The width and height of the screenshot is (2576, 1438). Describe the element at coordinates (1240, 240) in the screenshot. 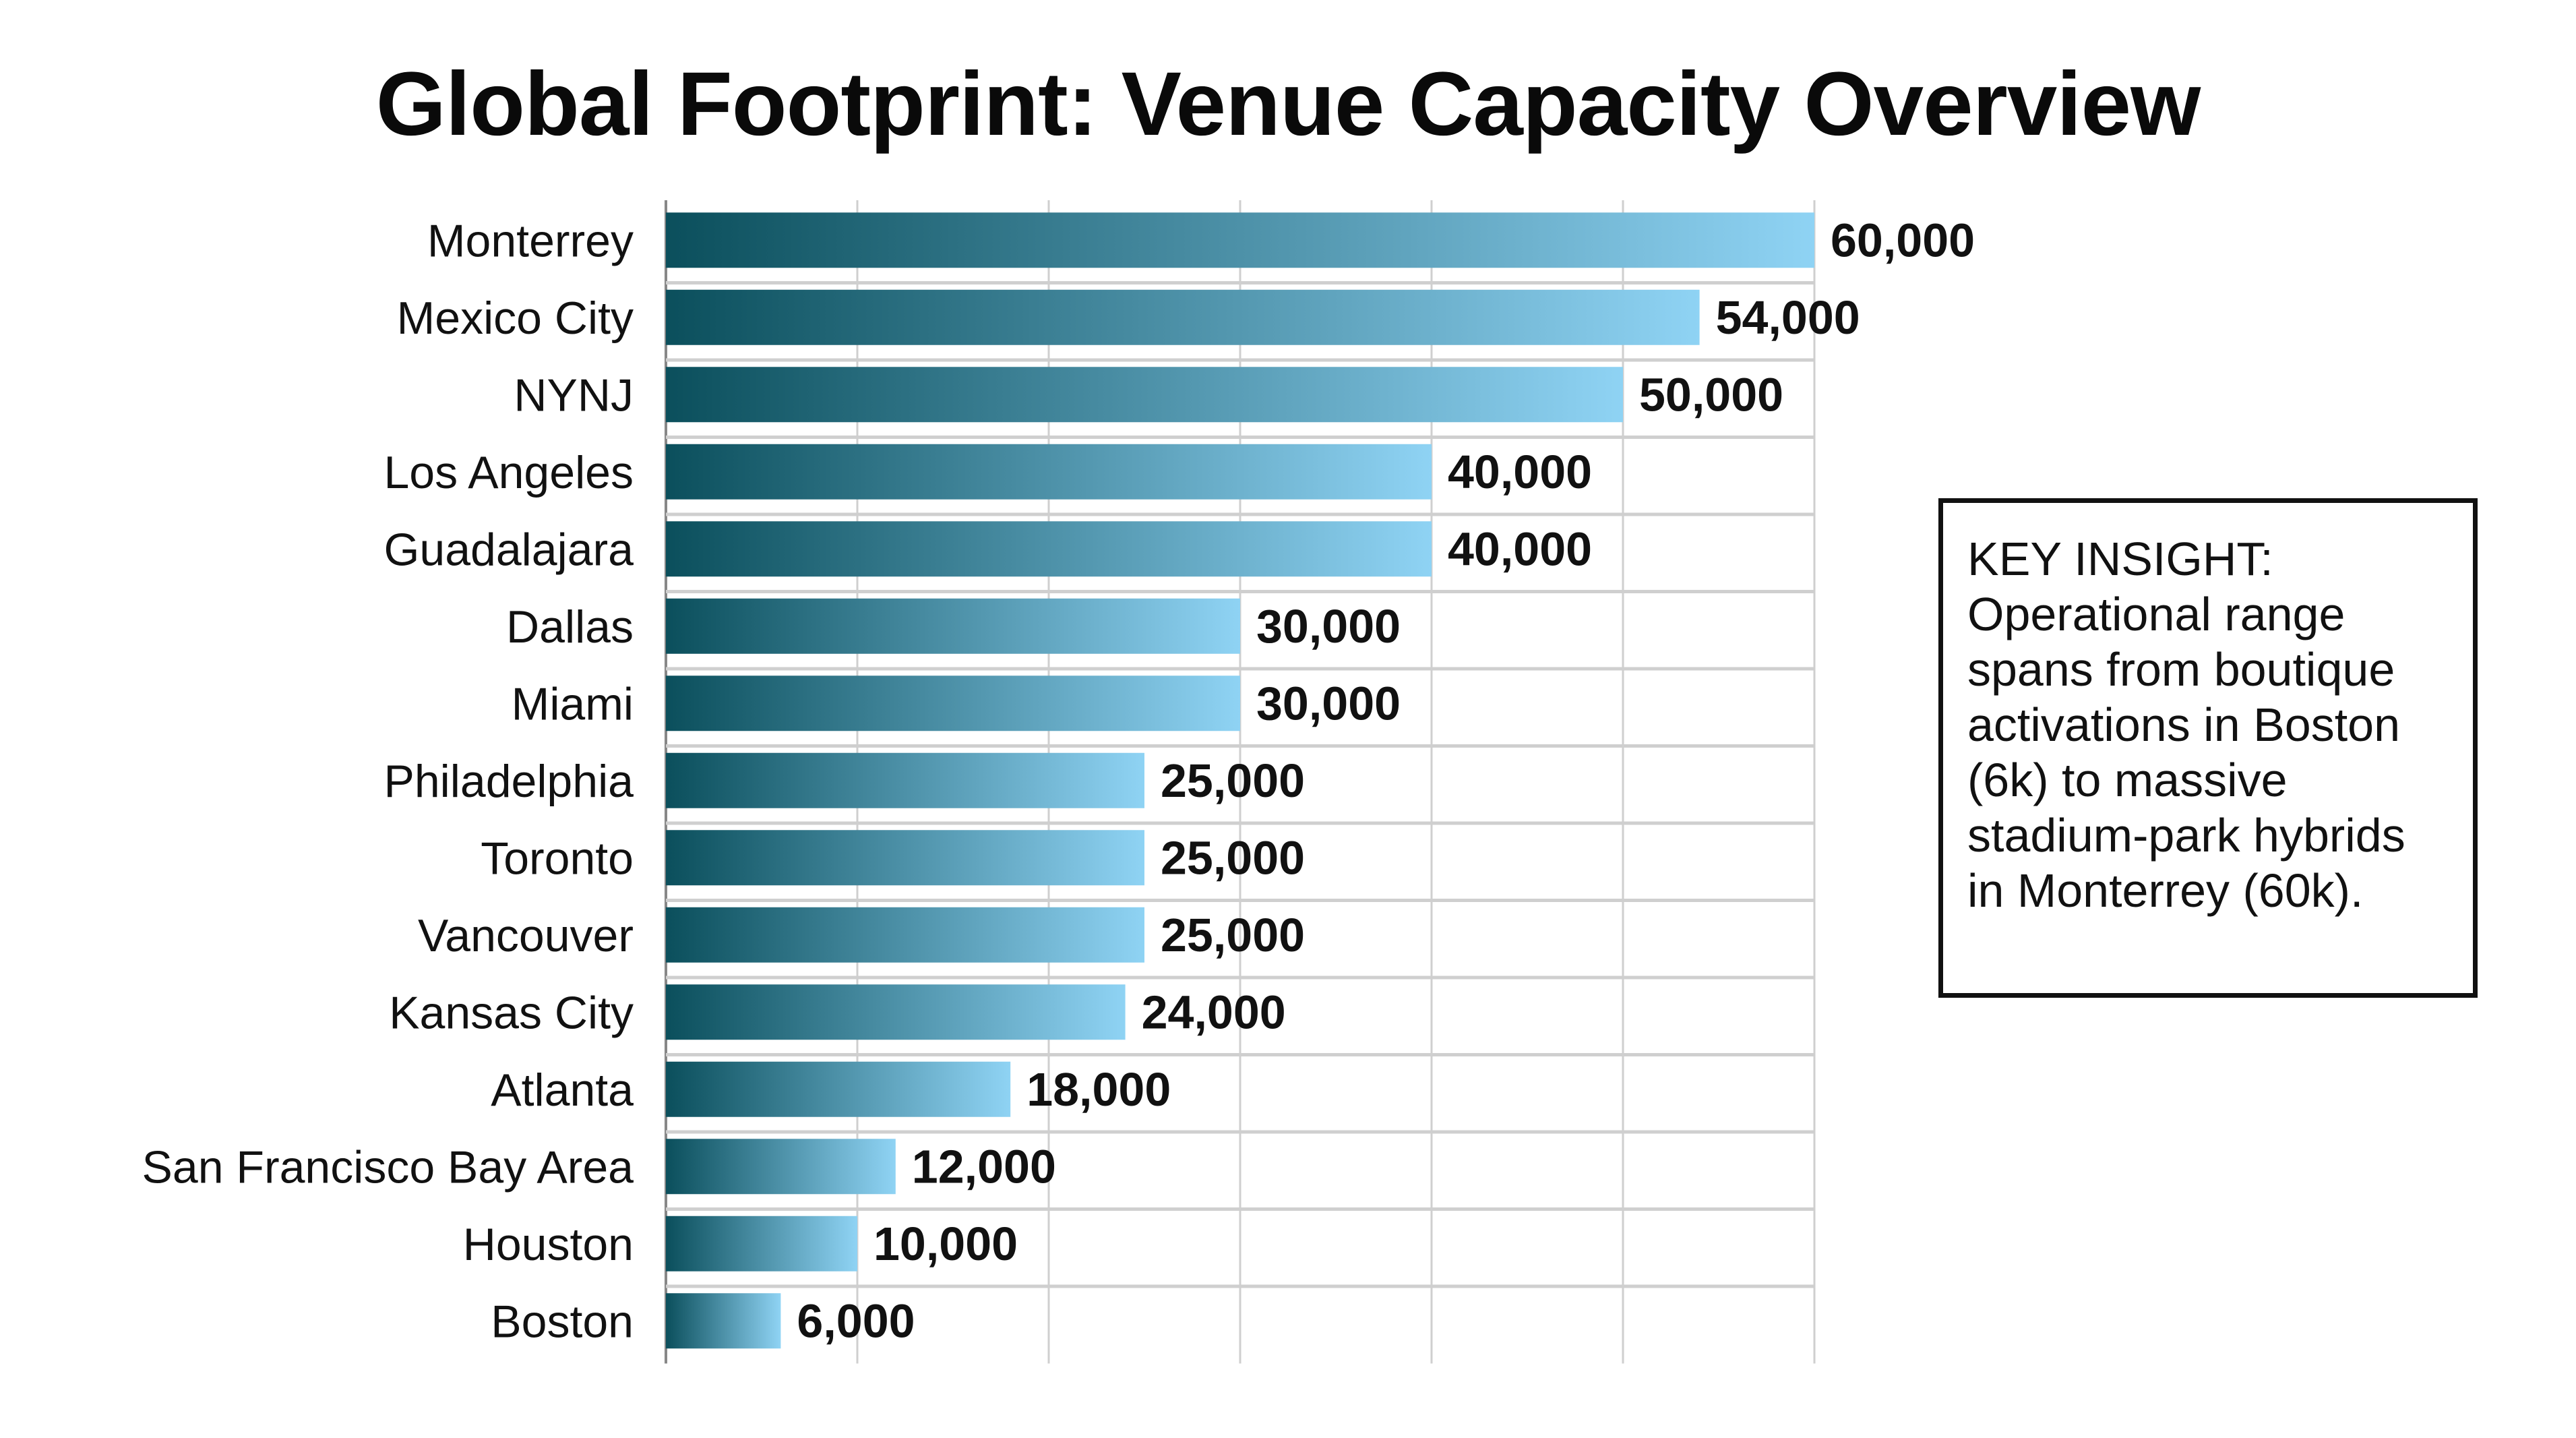

I see `bar-monterrey` at that location.